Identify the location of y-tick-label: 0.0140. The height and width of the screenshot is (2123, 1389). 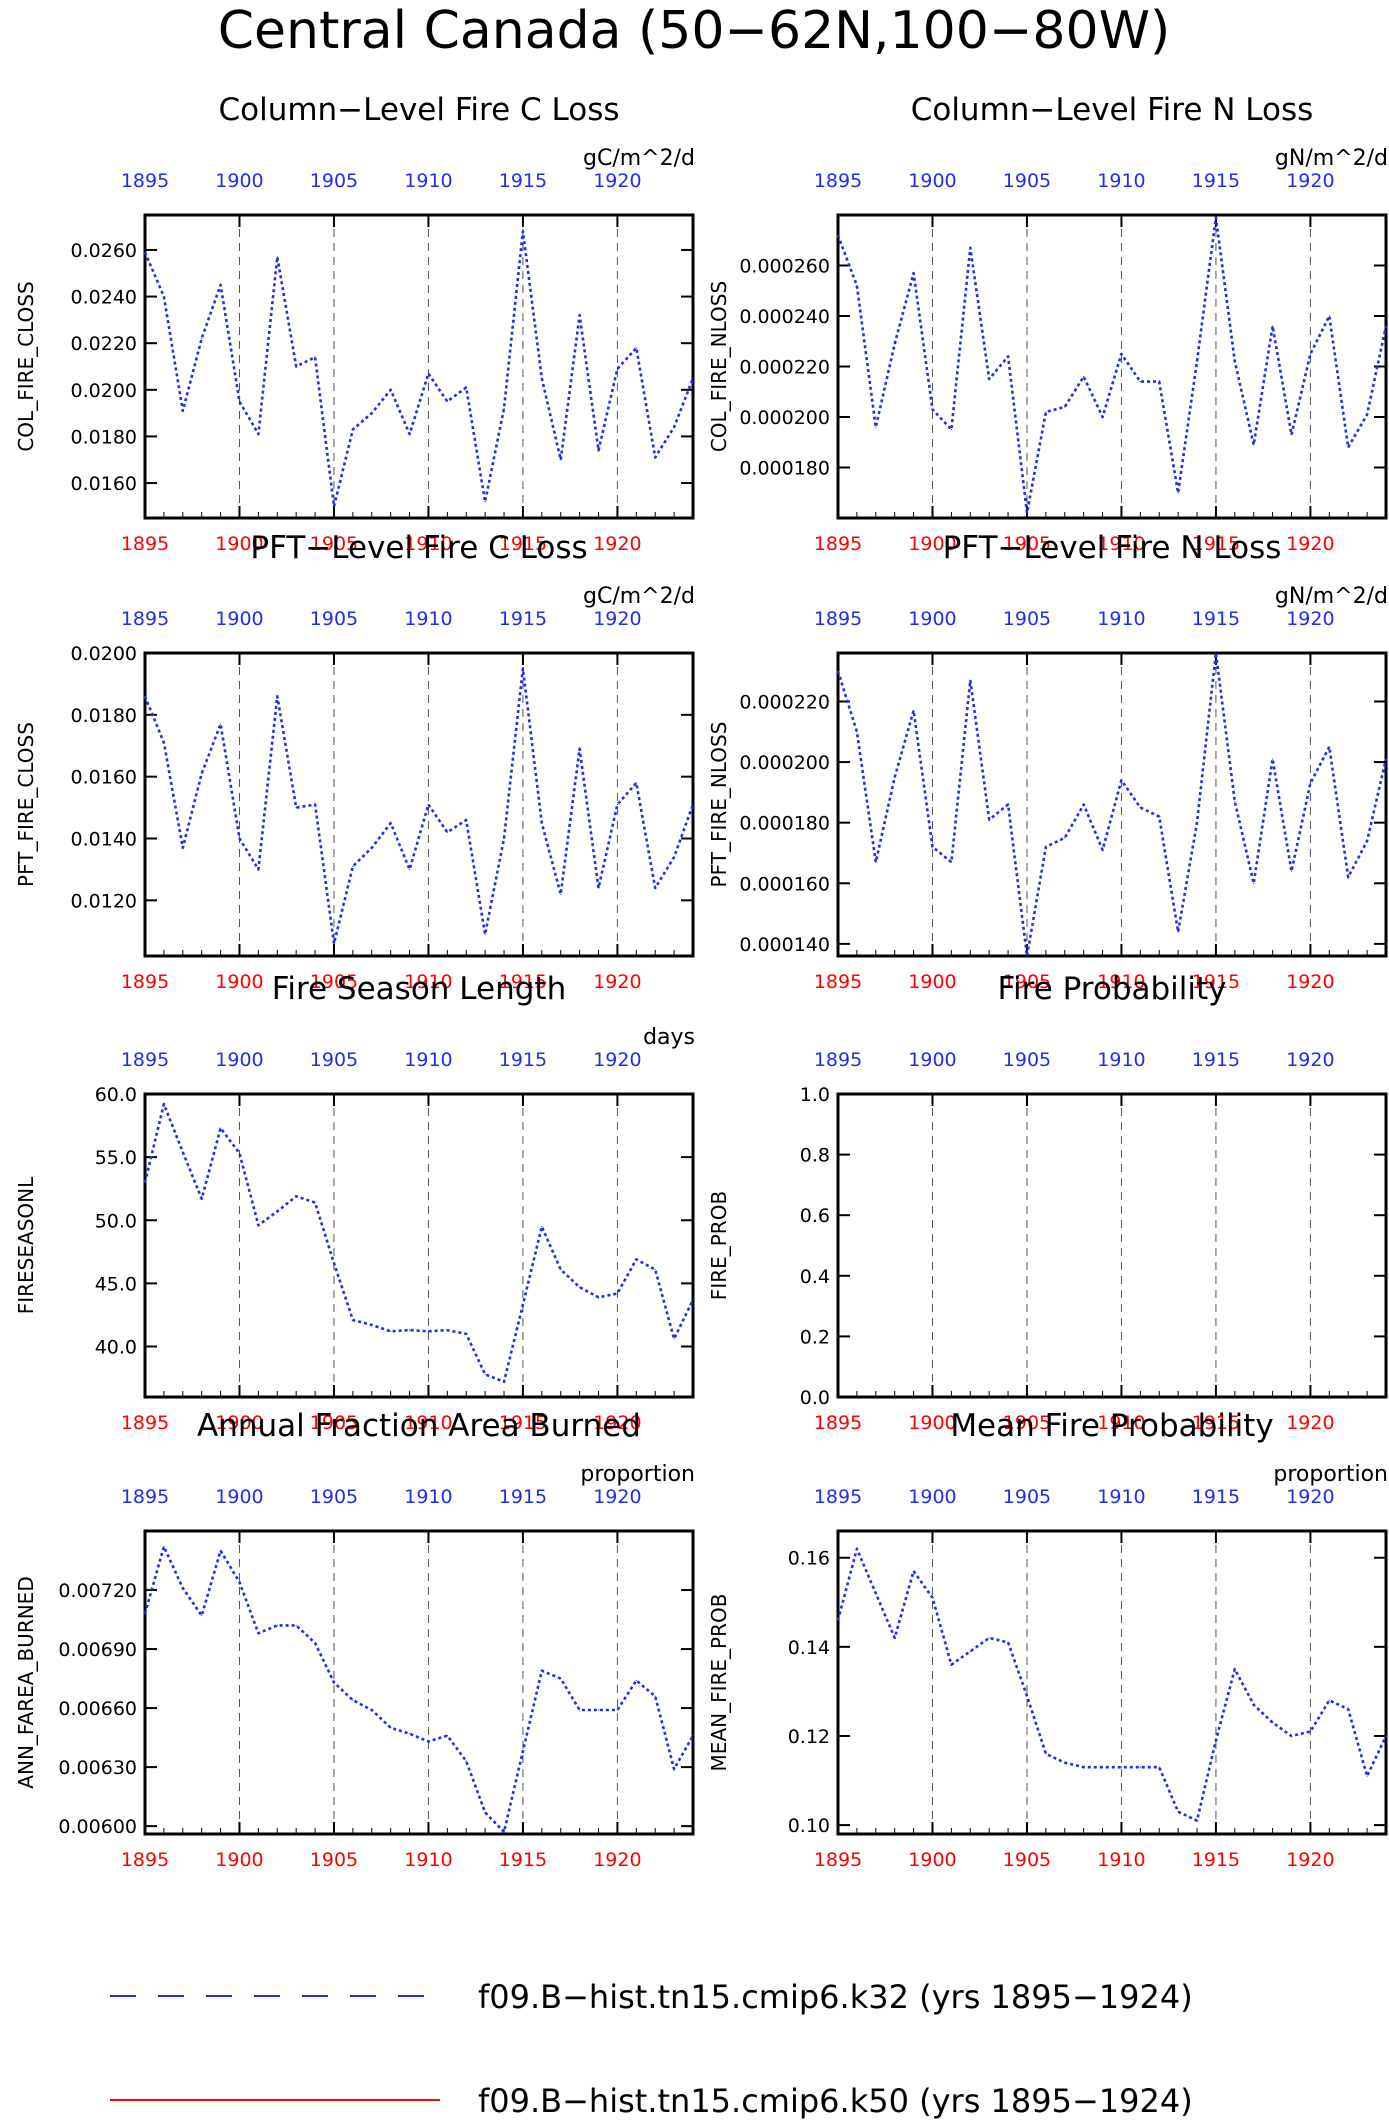
(104, 840).